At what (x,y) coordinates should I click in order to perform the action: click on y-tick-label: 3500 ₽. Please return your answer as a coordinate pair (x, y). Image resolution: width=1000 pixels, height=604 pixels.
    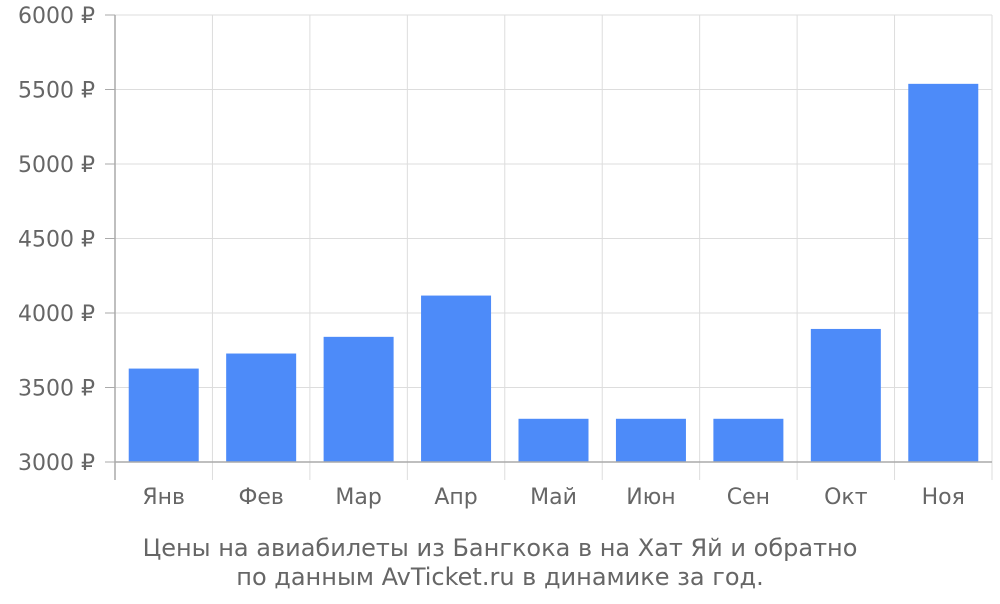
    Looking at the image, I should click on (56, 389).